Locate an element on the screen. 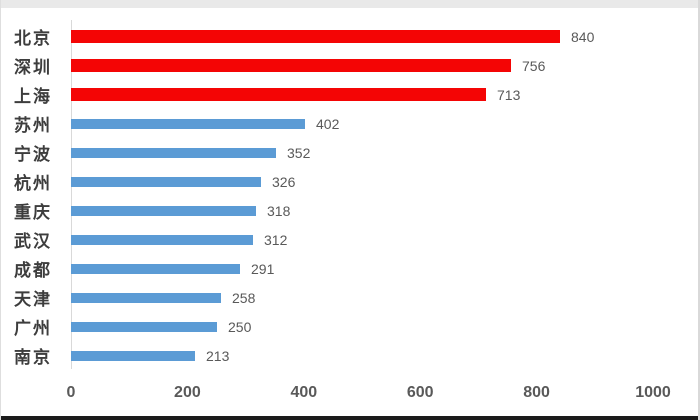 This screenshot has width=700, height=420. value-label: 840 is located at coordinates (583, 36).